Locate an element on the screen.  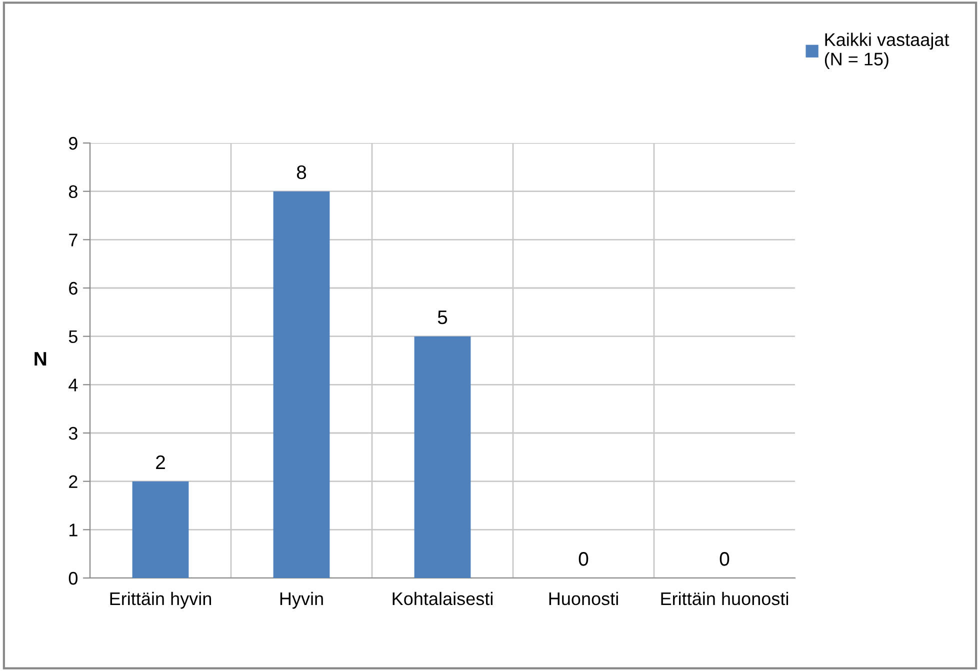
y-tick-label: 6 is located at coordinates (73, 288).